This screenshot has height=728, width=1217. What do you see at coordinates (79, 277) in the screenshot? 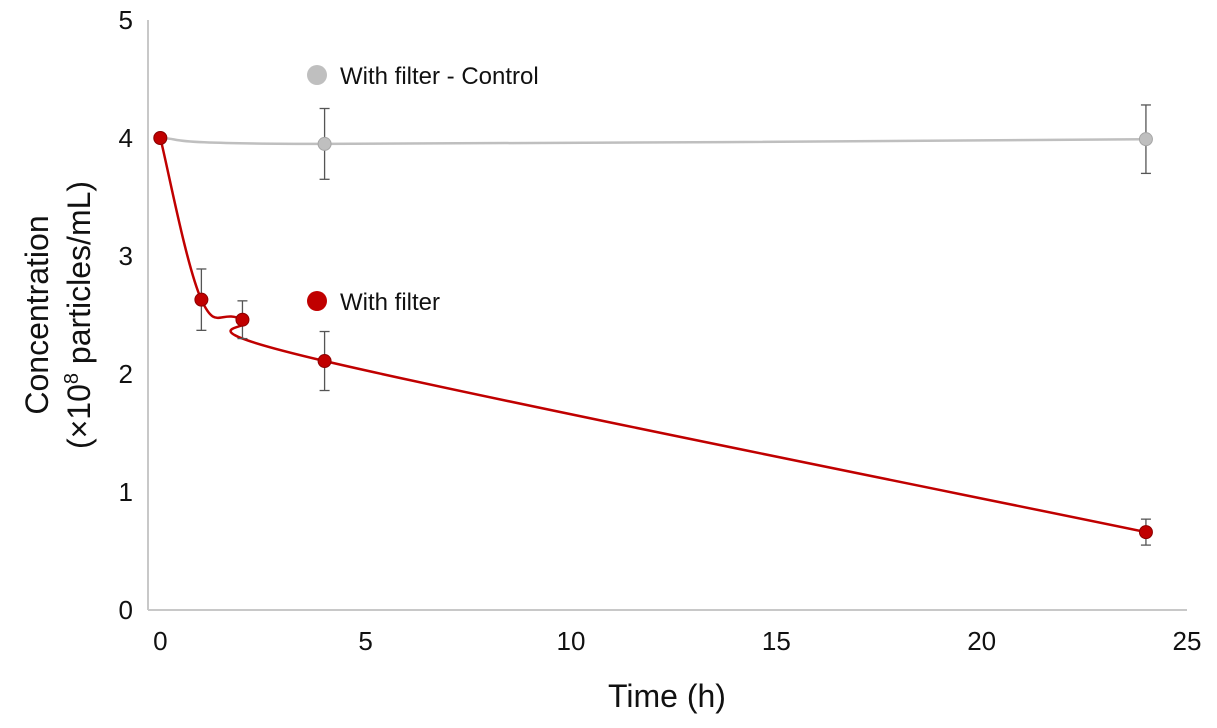
I see `y-axis-title-suffix: particles/mL)` at bounding box center [79, 277].